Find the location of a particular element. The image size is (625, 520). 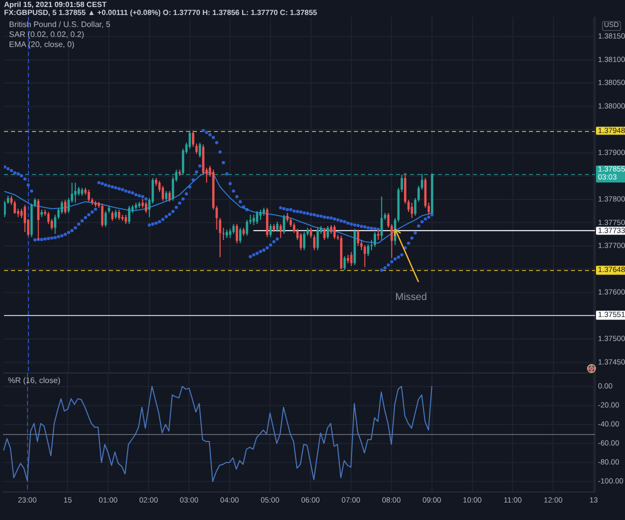

annotation: SAR (0.02, 0.02, 0.2) is located at coordinates (46, 35).